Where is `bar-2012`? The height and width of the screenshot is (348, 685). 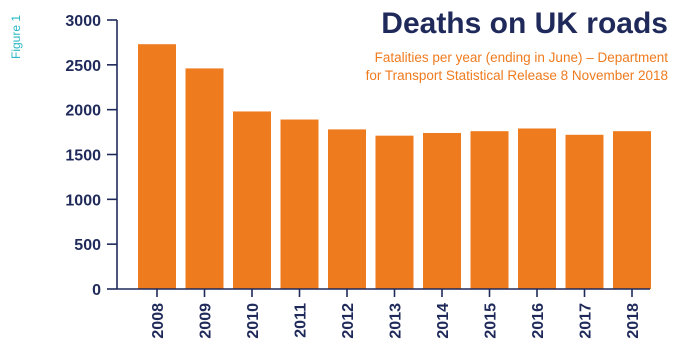
bar-2012 is located at coordinates (347, 209).